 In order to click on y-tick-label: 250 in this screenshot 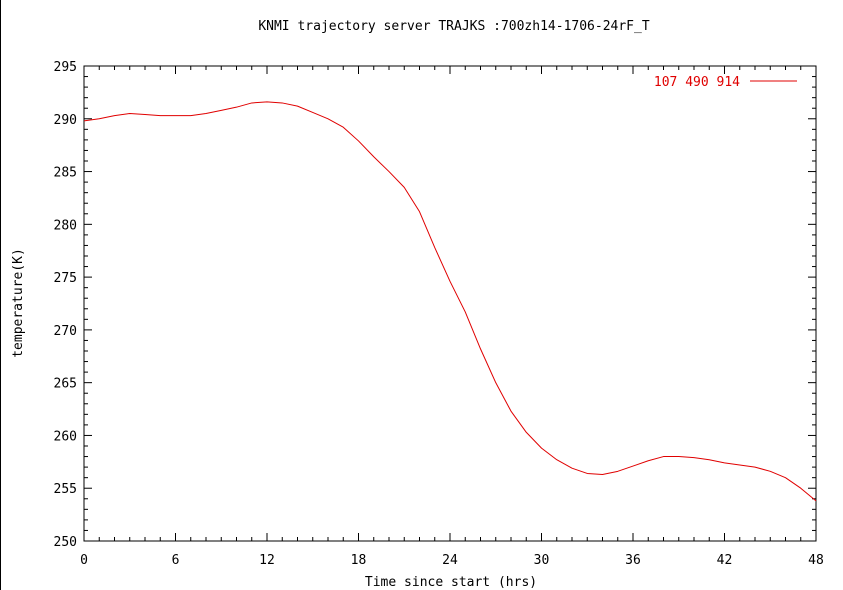, I will do `click(65, 542)`.